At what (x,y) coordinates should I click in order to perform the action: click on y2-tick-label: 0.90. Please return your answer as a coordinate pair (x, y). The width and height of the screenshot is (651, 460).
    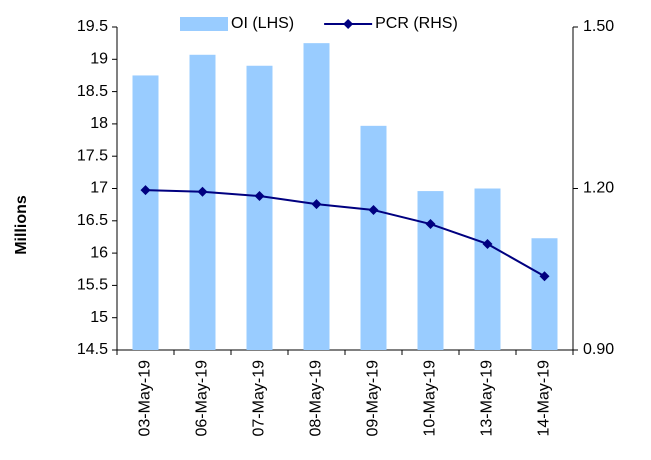
    Looking at the image, I should click on (598, 349).